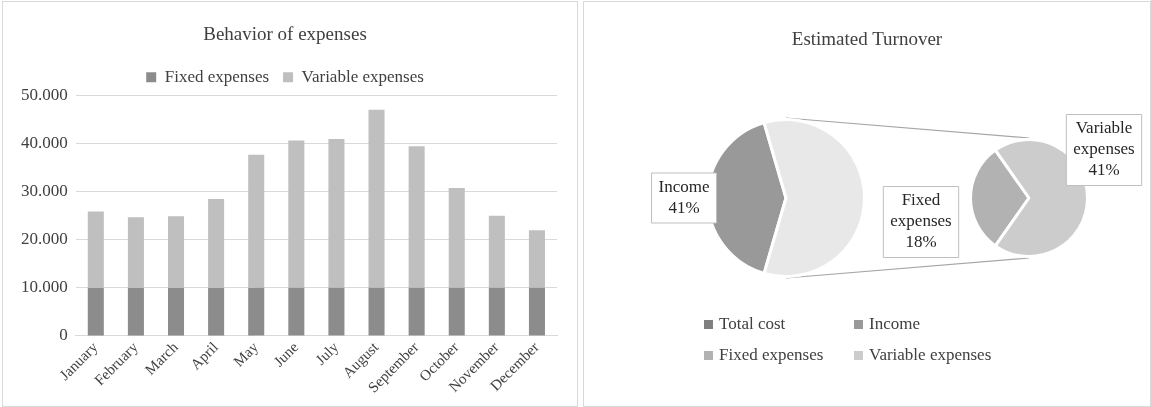 Image resolution: width=1151 pixels, height=407 pixels. Describe the element at coordinates (44, 287) in the screenshot. I see `y-tick-label: 10.000` at that location.